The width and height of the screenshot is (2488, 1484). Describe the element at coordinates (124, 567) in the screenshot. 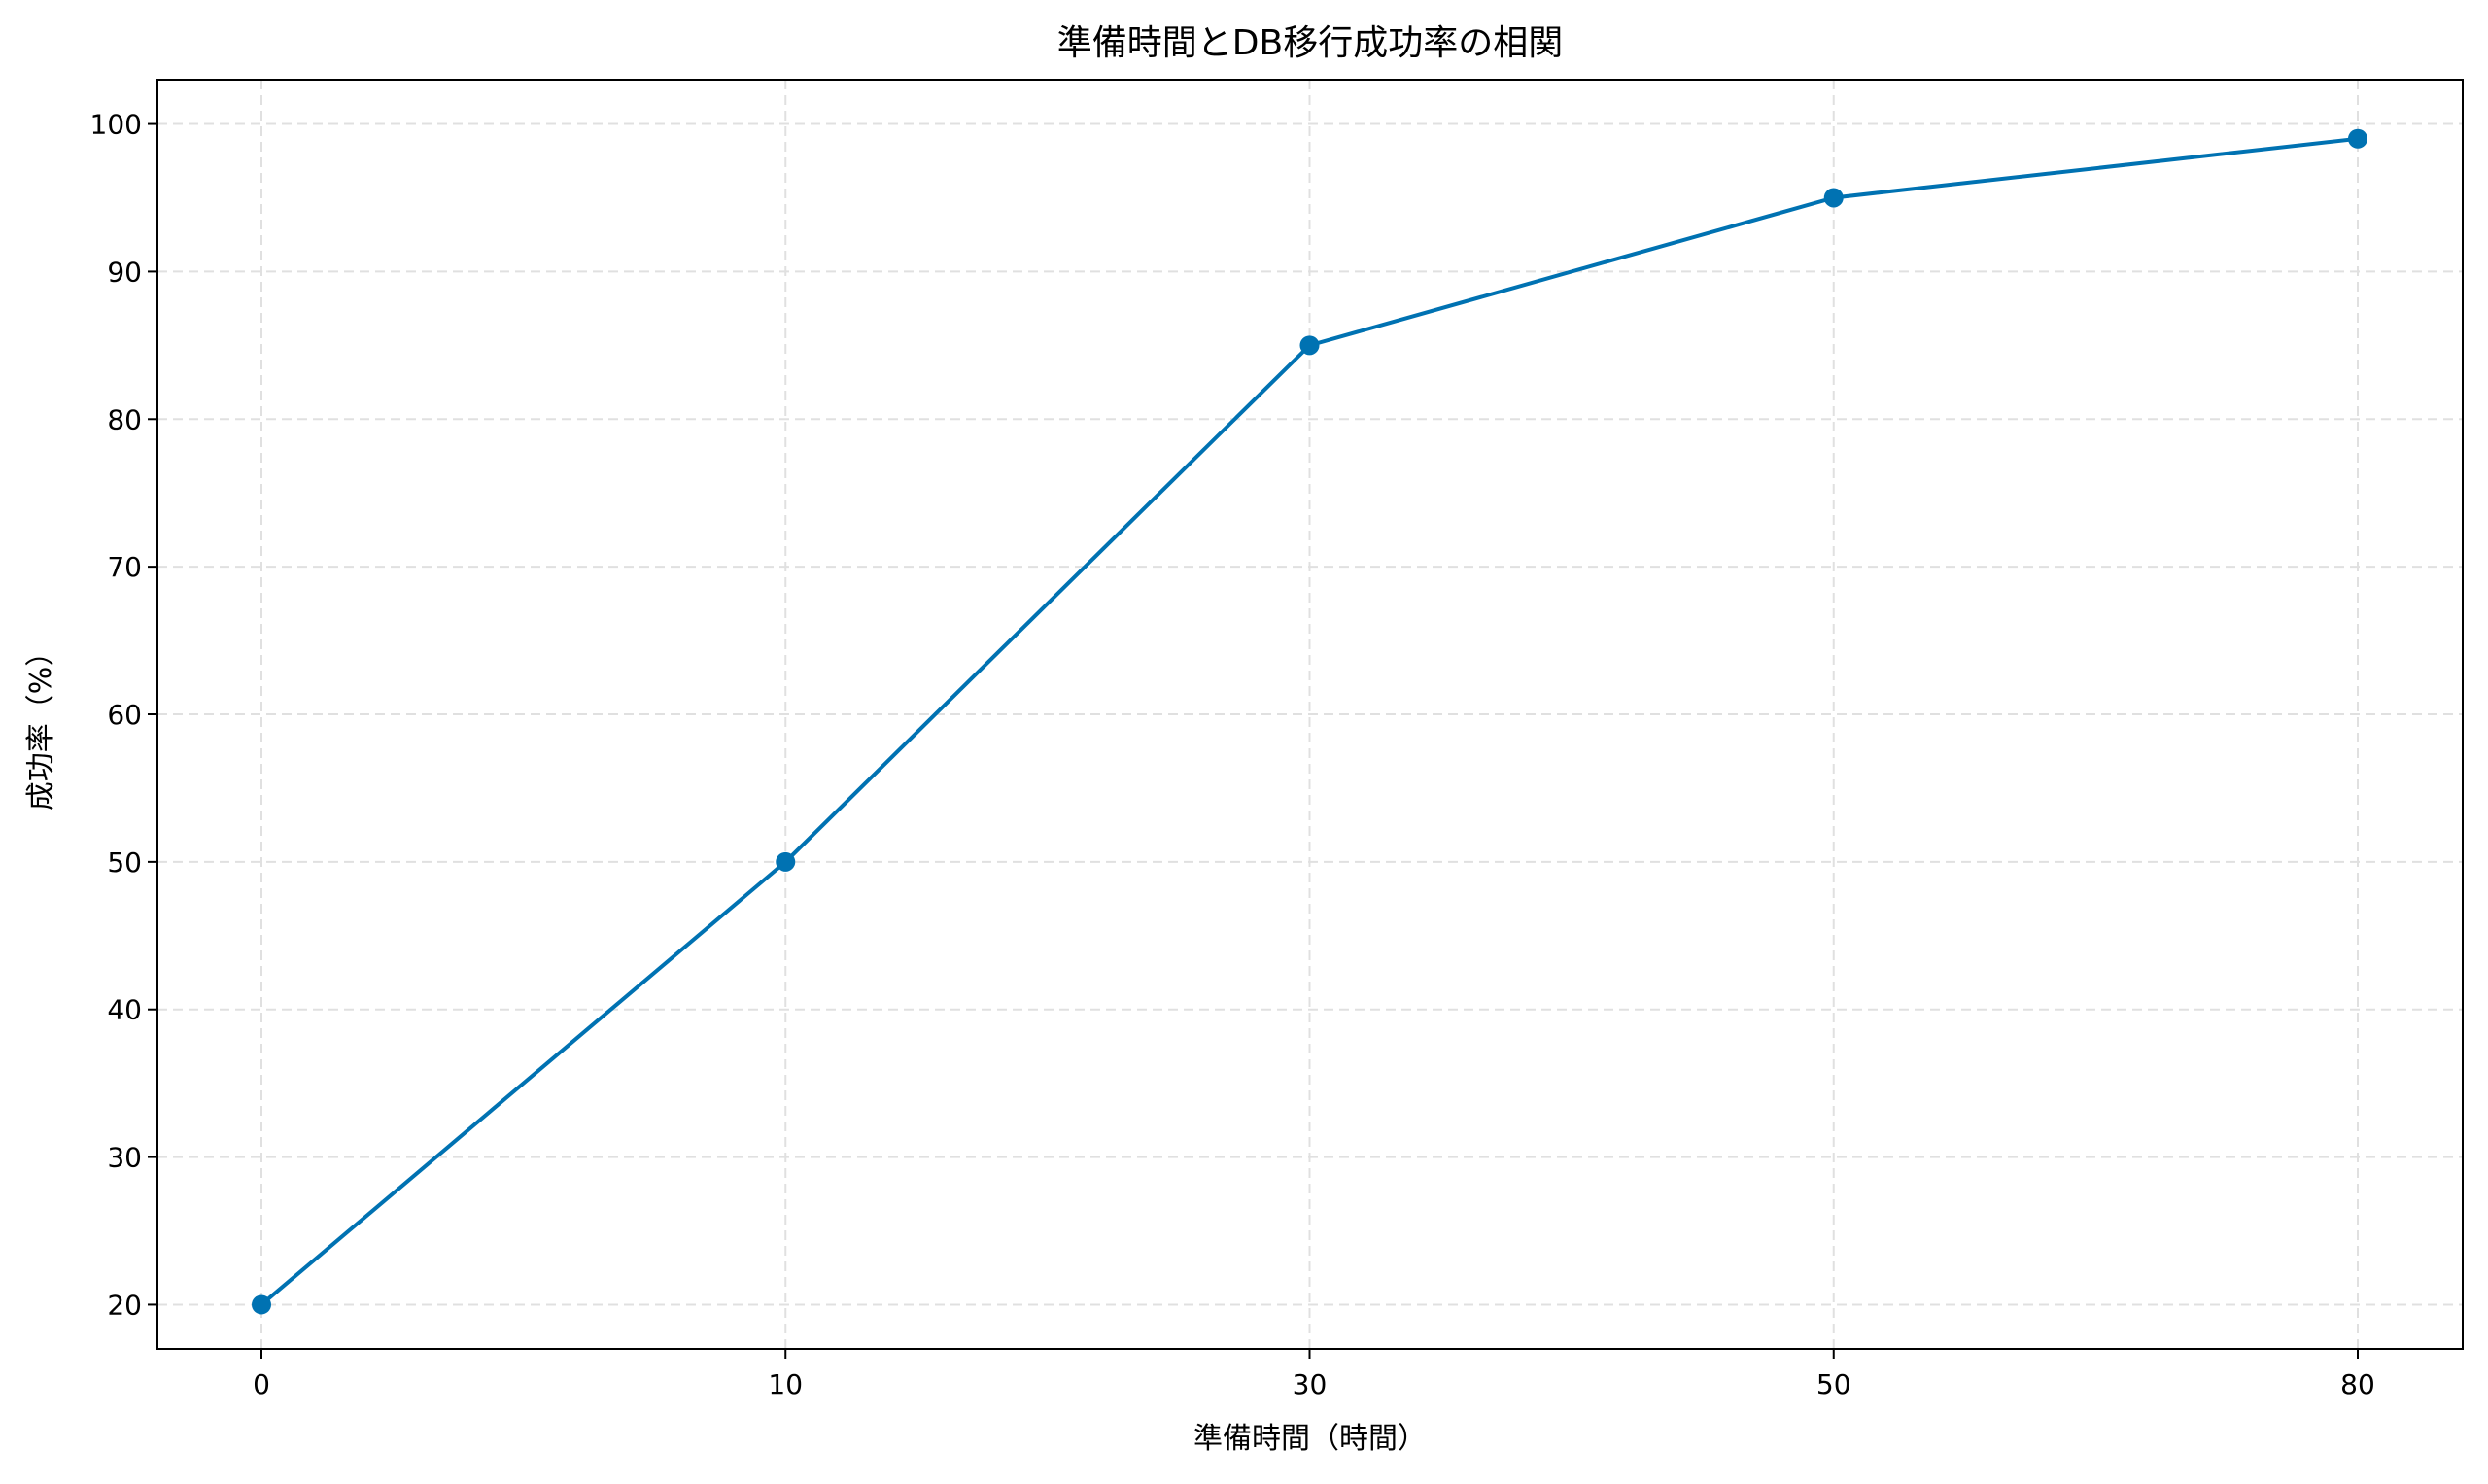

I see `y-tick-label: 70` at that location.